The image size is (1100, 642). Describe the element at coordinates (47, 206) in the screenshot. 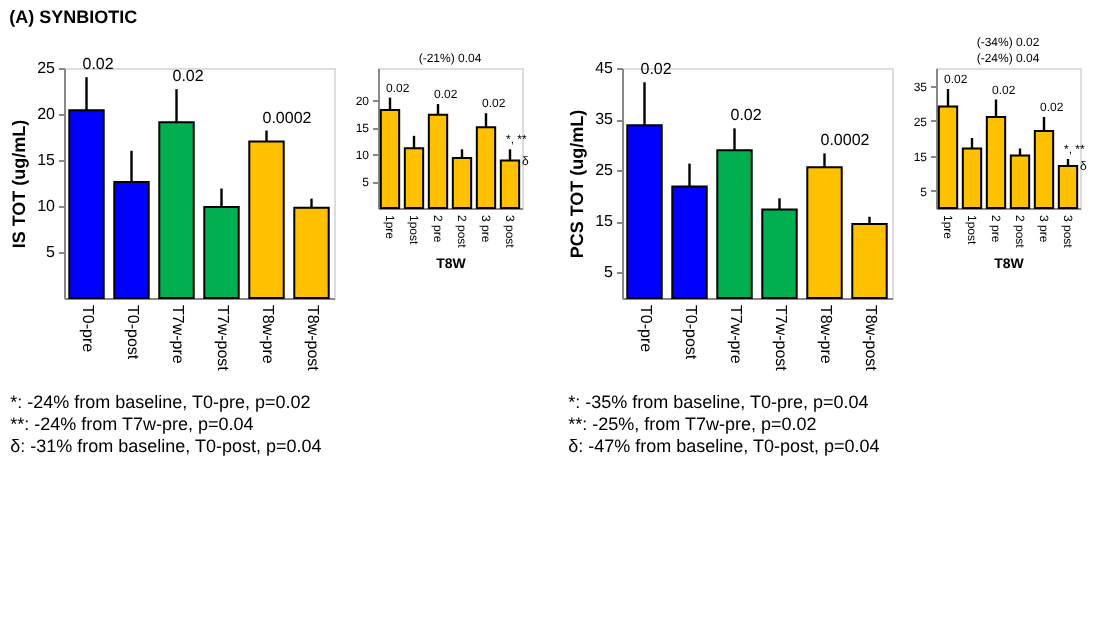

I see `y-tick-label: 10` at that location.